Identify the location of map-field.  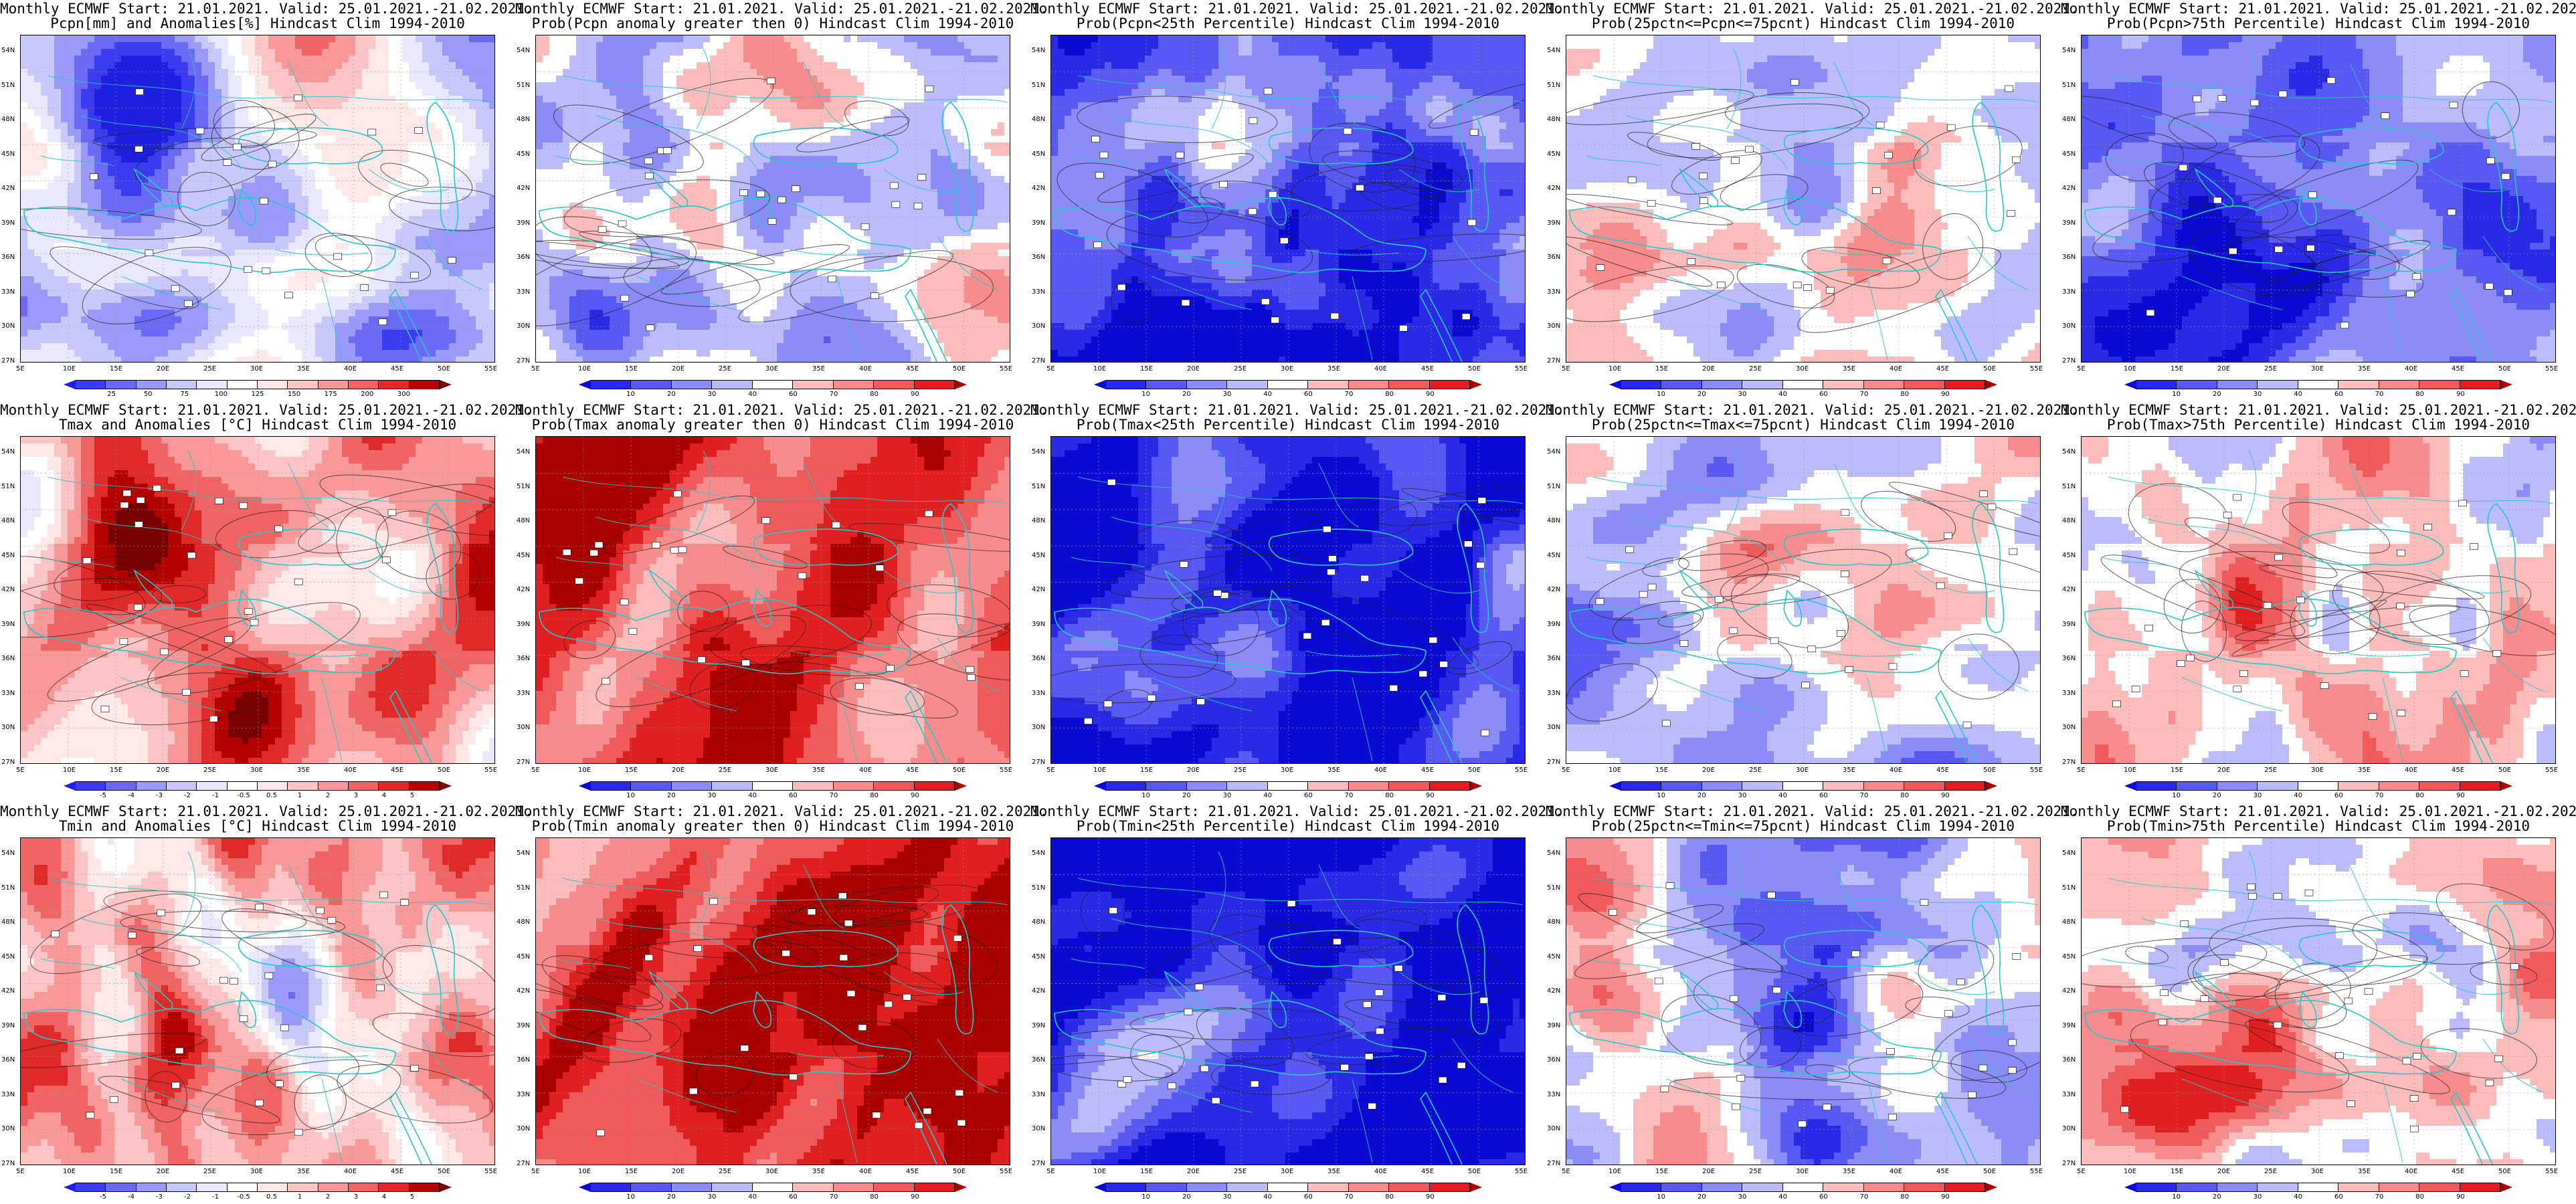
(1803, 600).